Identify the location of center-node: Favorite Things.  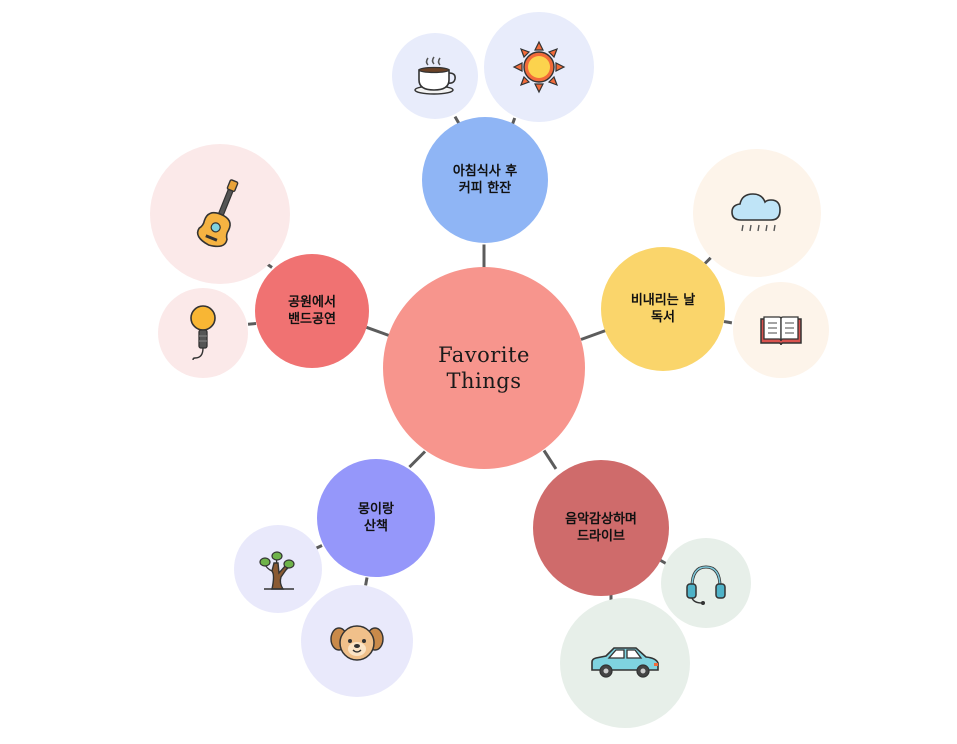
(484, 368).